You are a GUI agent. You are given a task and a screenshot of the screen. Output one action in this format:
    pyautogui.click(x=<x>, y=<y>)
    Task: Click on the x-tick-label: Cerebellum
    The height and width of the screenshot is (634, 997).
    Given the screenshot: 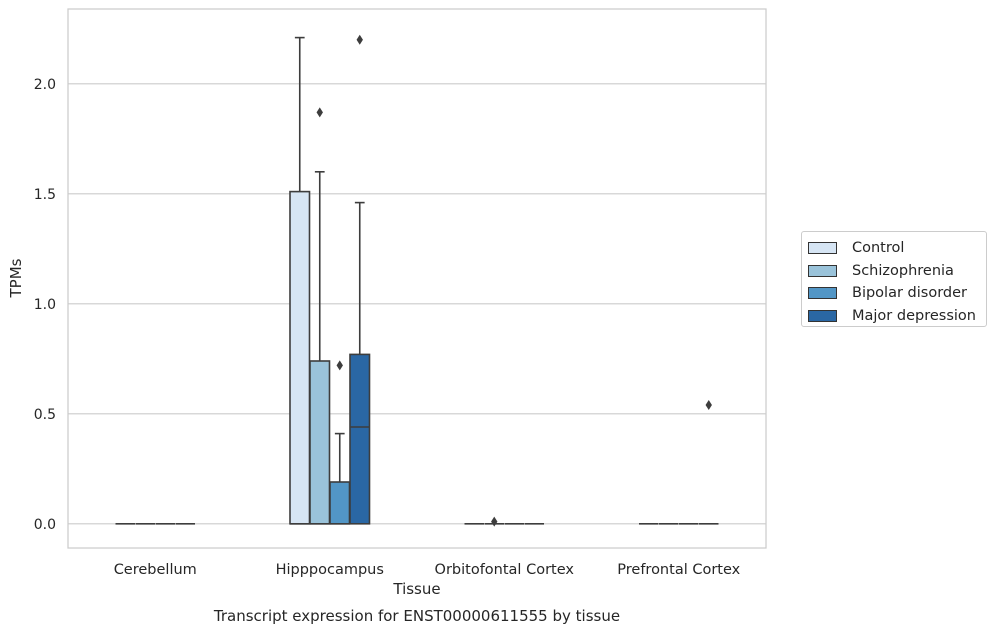 What is the action you would take?
    pyautogui.click(x=155, y=570)
    